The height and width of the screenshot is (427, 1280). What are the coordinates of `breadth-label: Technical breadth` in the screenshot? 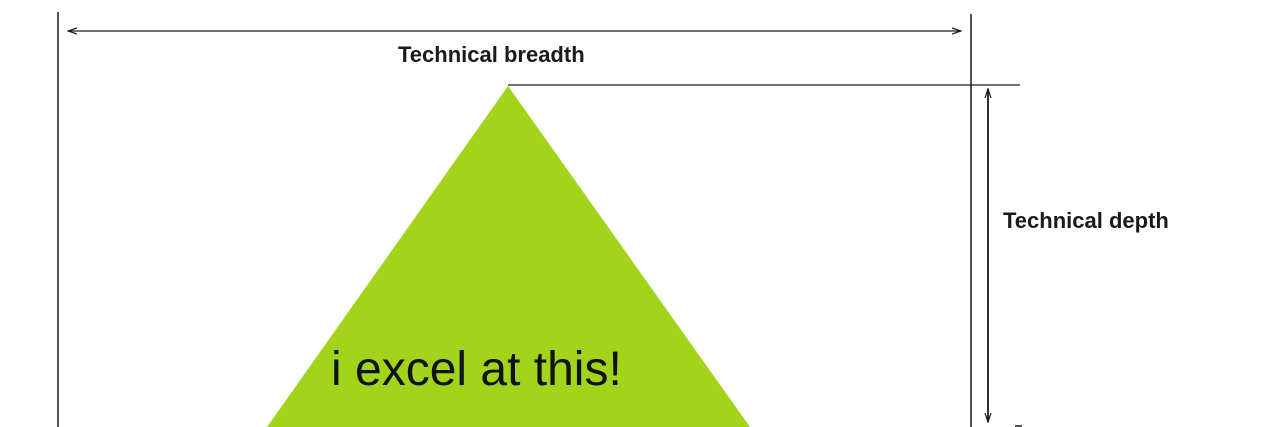 It's located at (491, 54).